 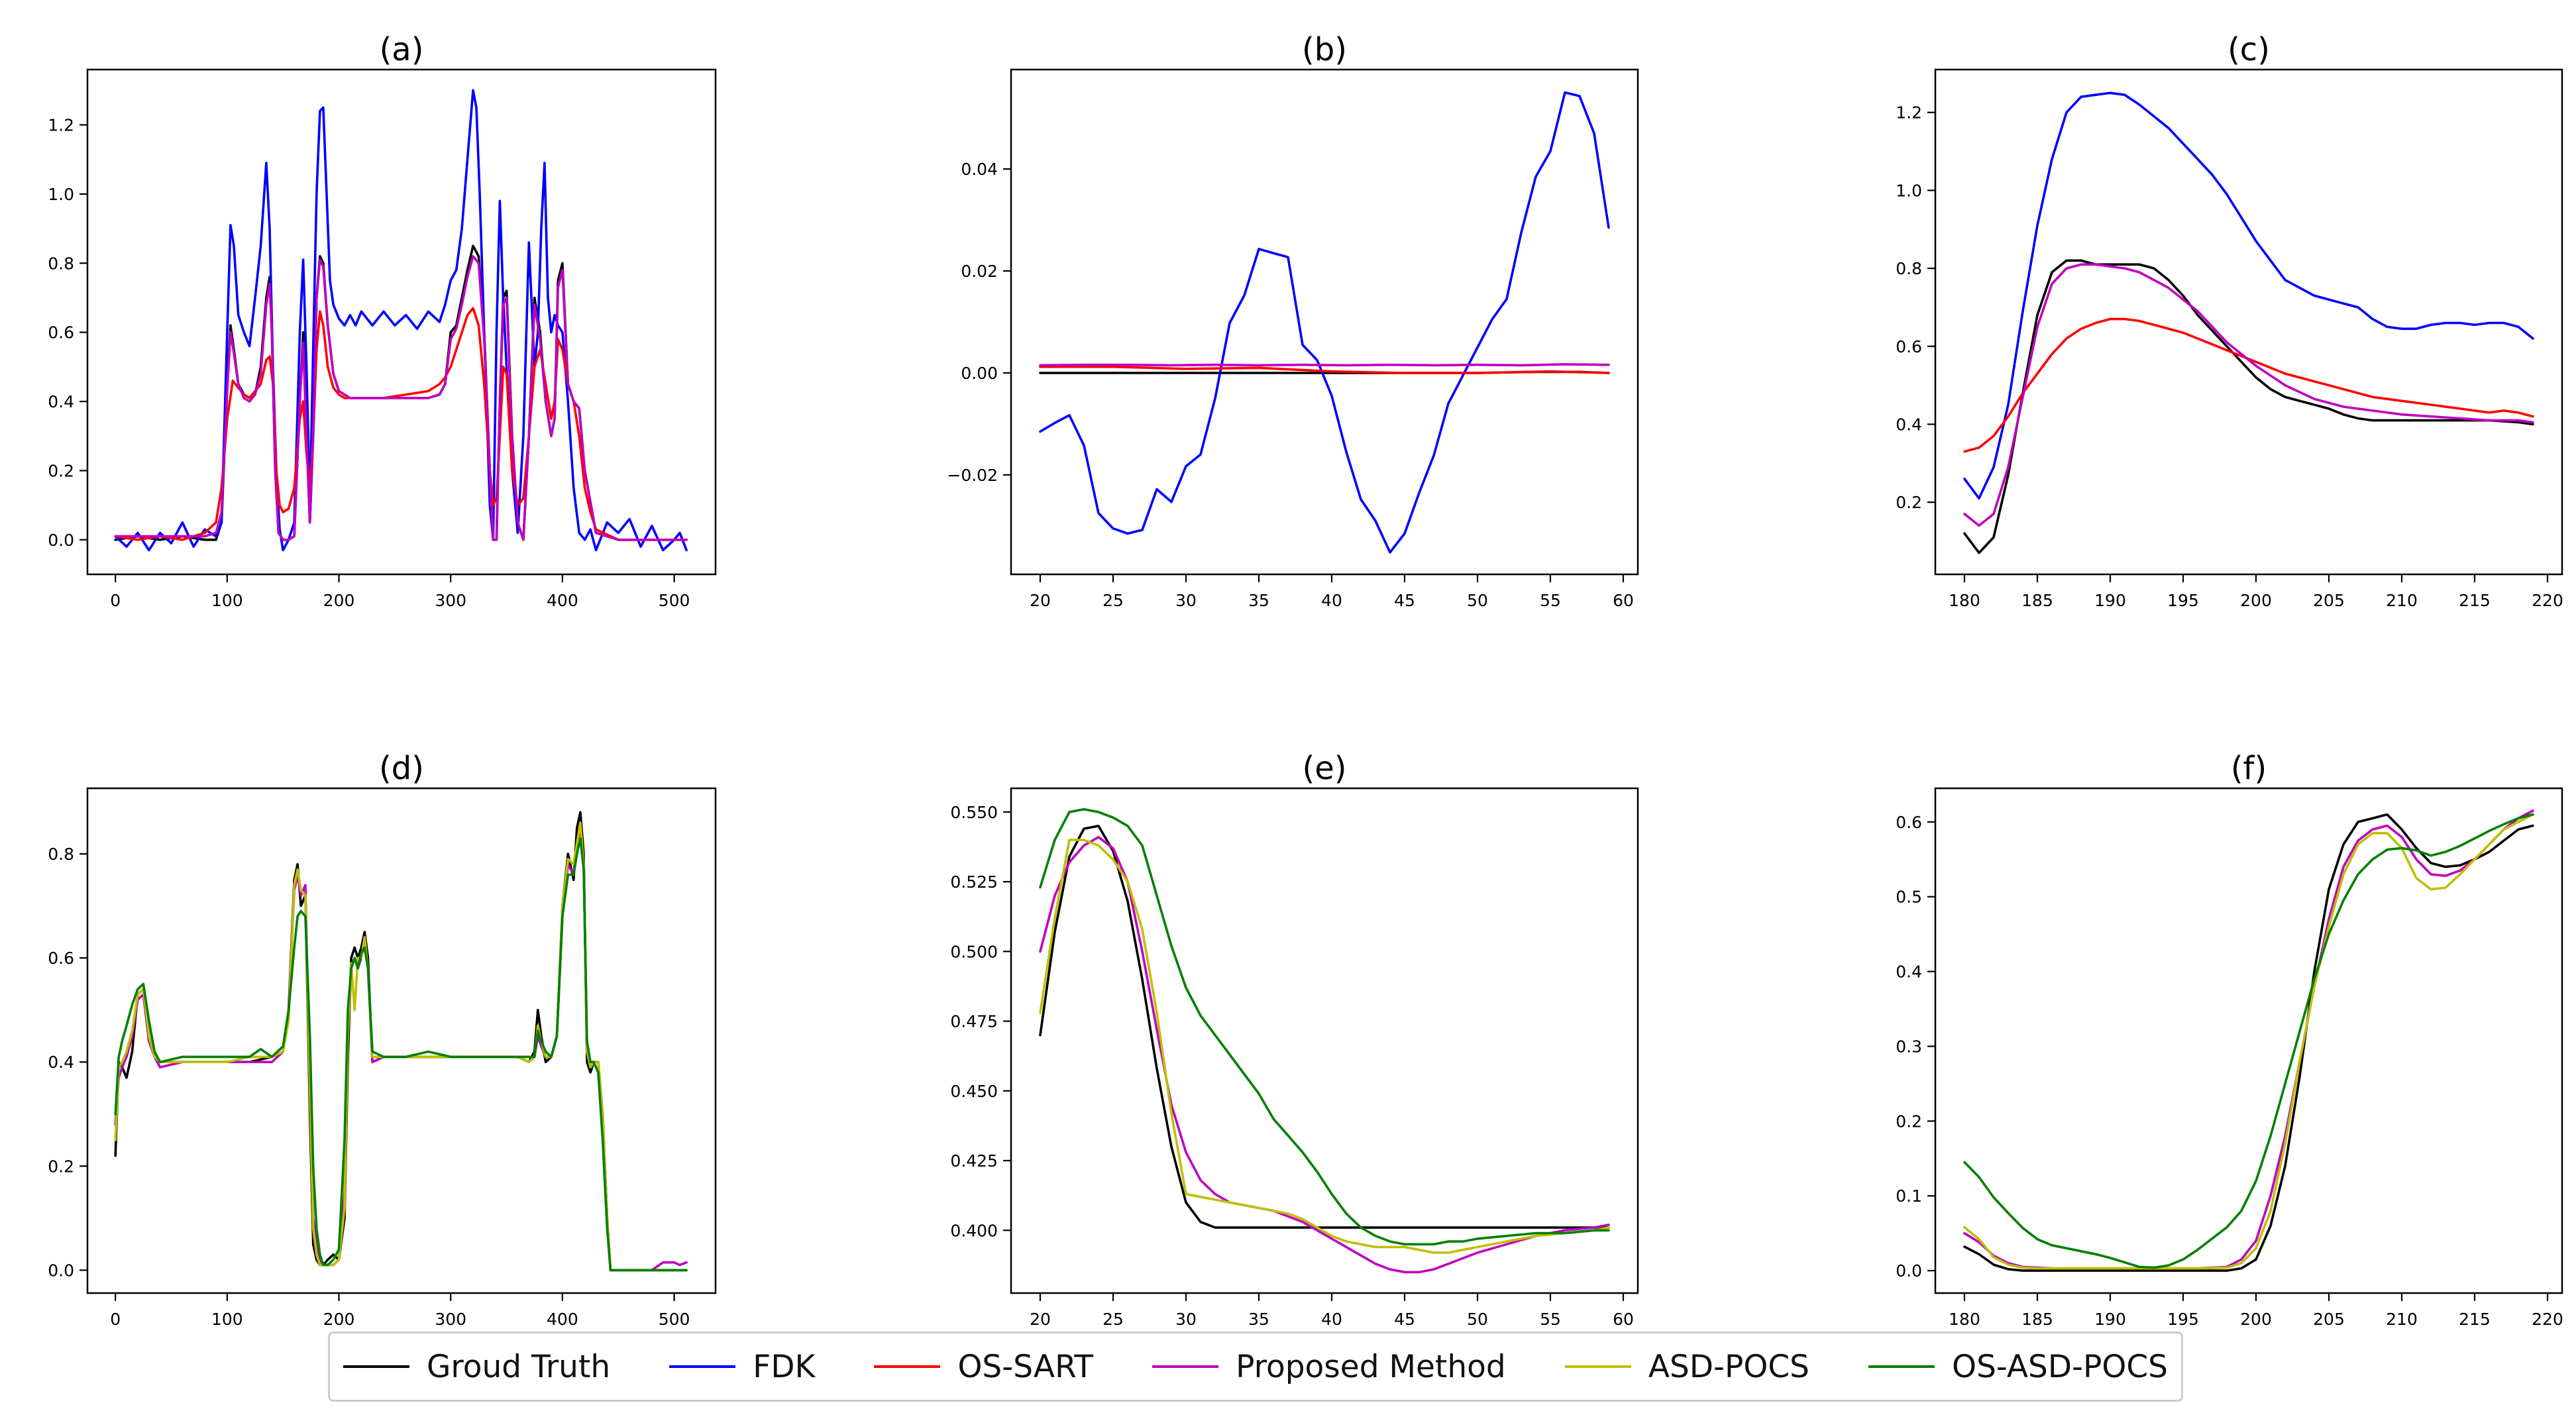 I want to click on legend-label: OS-SART, so click(x=1025, y=1366).